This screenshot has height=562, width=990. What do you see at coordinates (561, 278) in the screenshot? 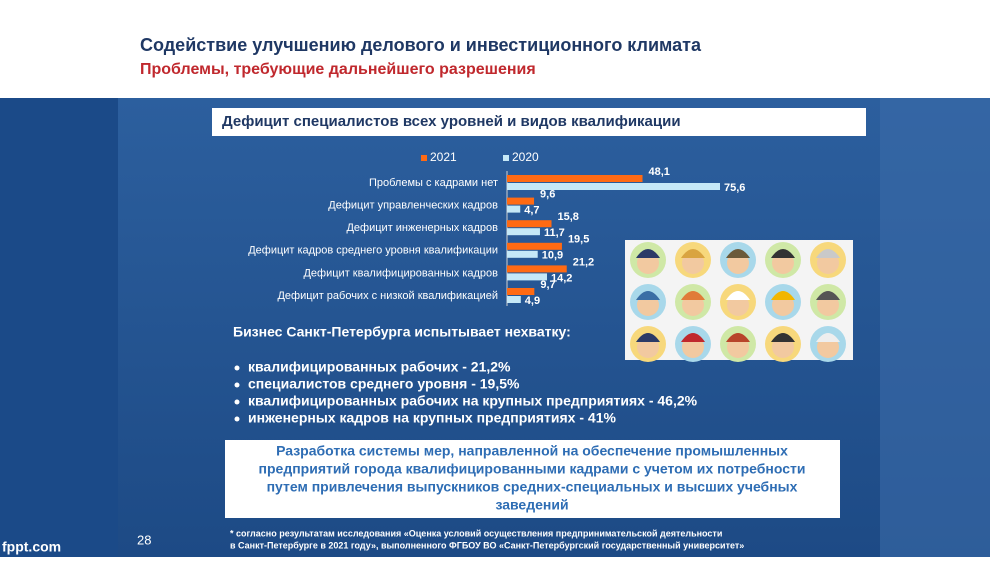
I see `value-label: 14,2` at bounding box center [561, 278].